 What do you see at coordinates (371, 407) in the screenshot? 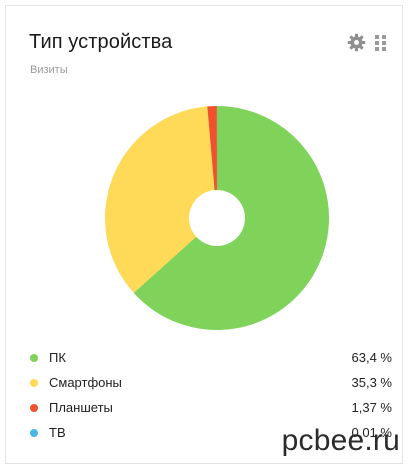
I see `legend-value: 1,37 %` at bounding box center [371, 407].